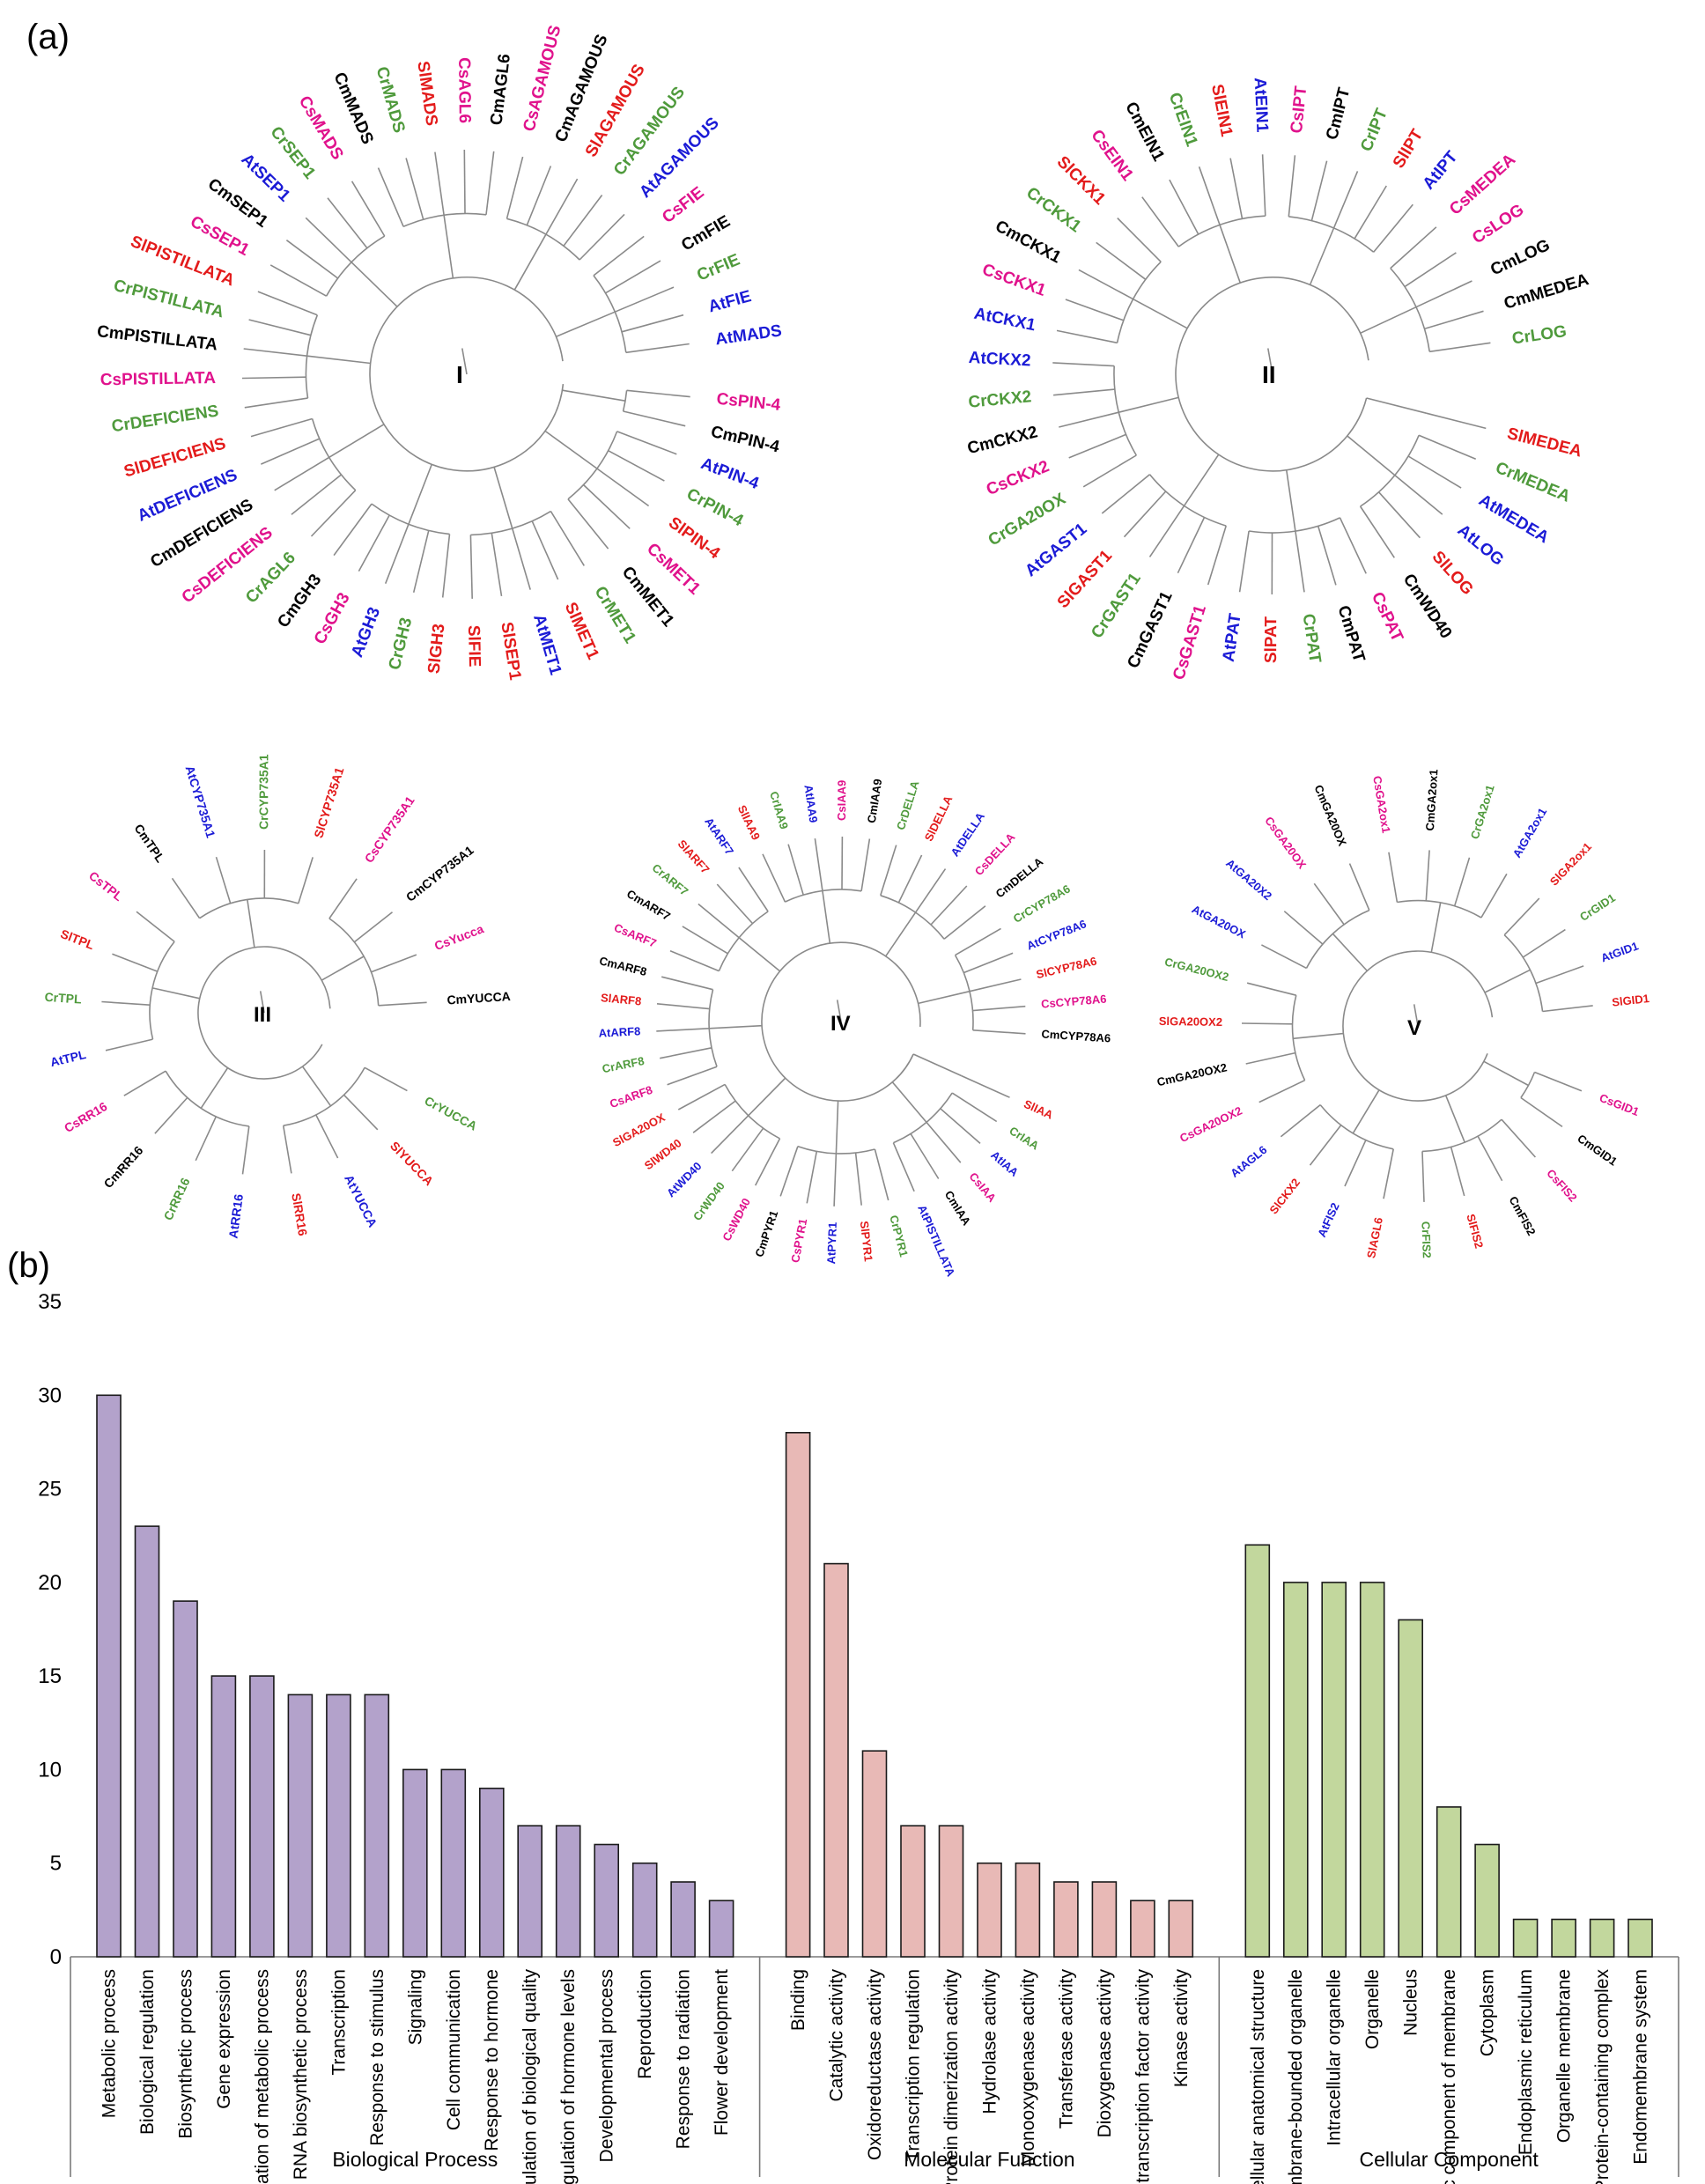 The height and width of the screenshot is (2184, 1705). Describe the element at coordinates (719, 836) in the screenshot. I see `leaf-label: AtARF7` at that location.